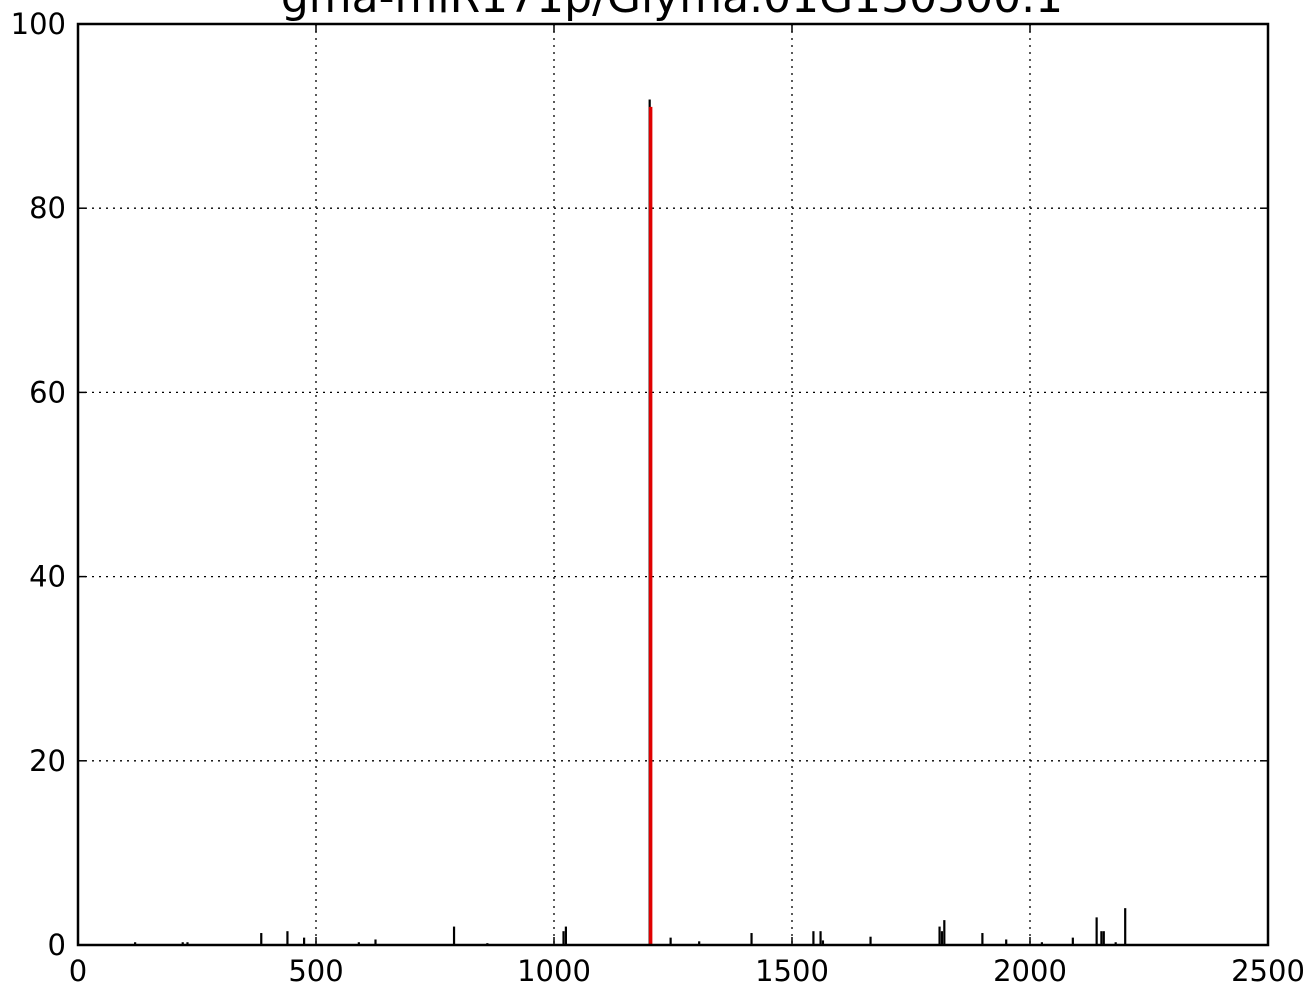 The height and width of the screenshot is (986, 1315). Describe the element at coordinates (78, 970) in the screenshot. I see `x-tick-label: 0` at that location.